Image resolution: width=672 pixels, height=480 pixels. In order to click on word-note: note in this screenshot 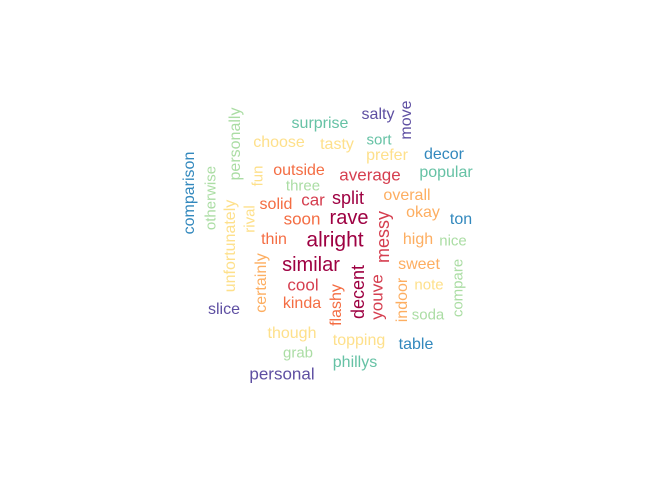, I will do `click(429, 285)`.